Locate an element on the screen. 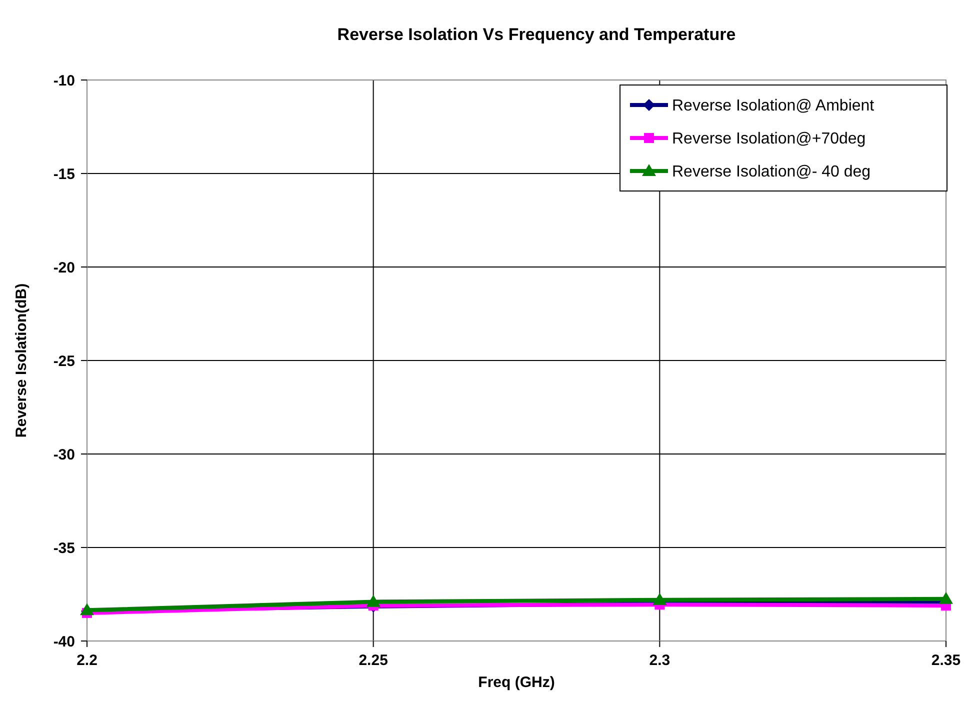 The width and height of the screenshot is (971, 709). y-tick-label: -35 is located at coordinates (64, 548).